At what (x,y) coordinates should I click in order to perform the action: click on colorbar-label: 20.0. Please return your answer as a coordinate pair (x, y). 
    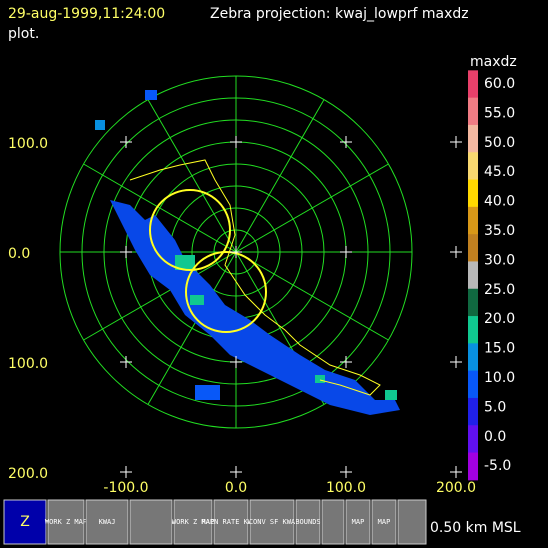
    Looking at the image, I should click on (499, 319).